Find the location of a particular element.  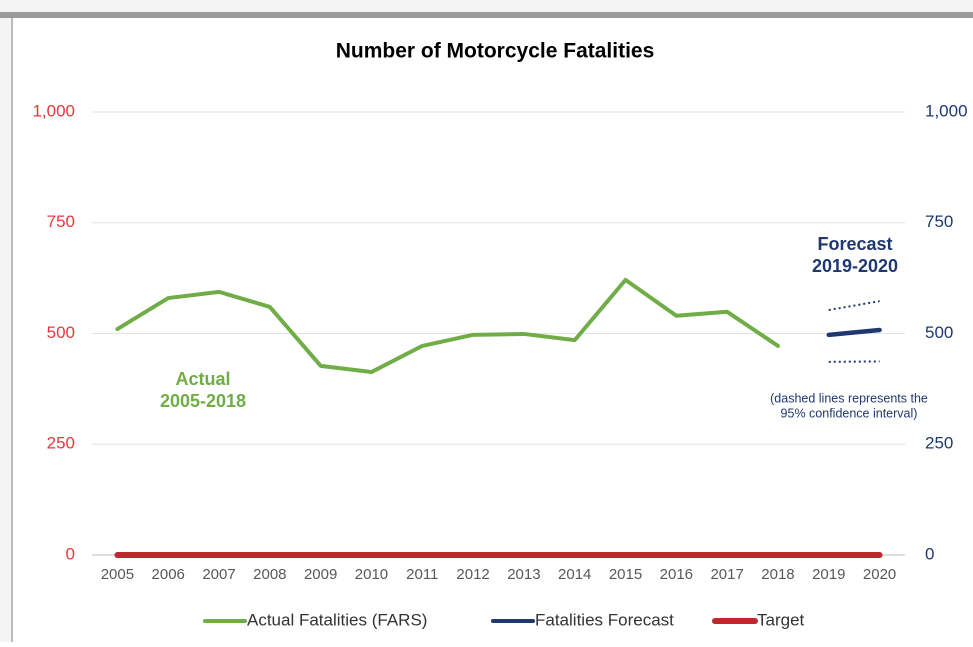

x-tick-label: 2009 is located at coordinates (320, 574).